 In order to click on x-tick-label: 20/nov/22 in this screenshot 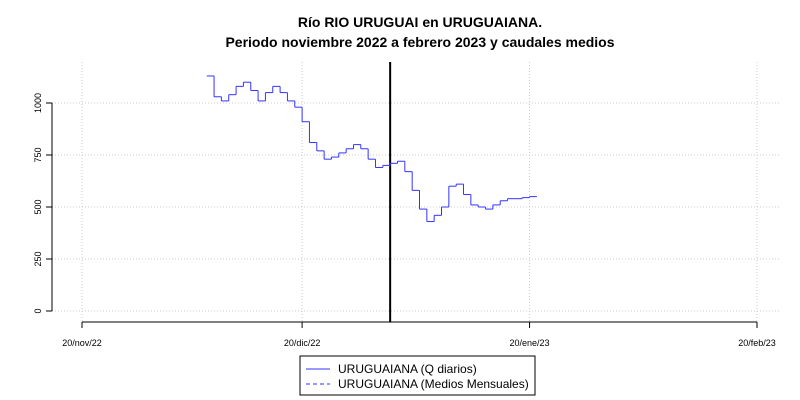, I will do `click(82, 343)`.